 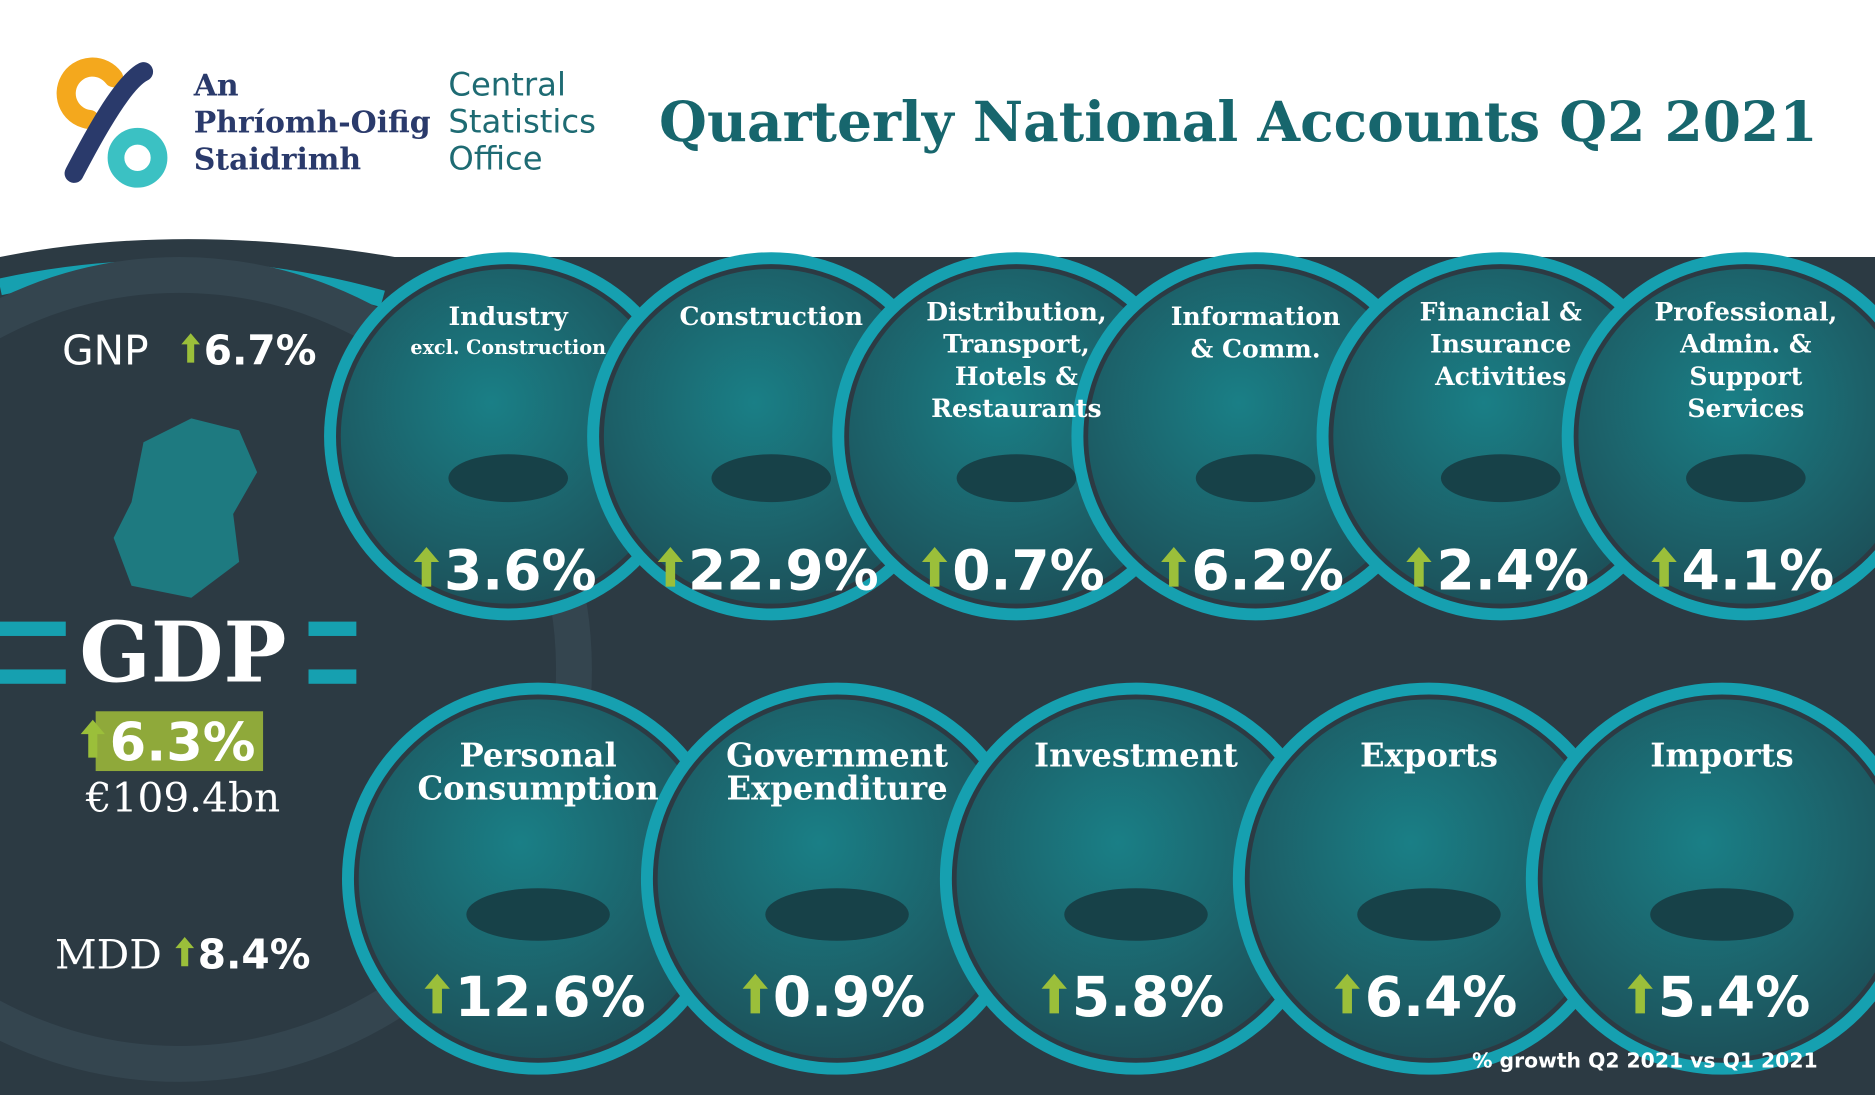 I want to click on footnote: % growth Q2 2021 vs Q1 2021, so click(x=1644, y=1061).